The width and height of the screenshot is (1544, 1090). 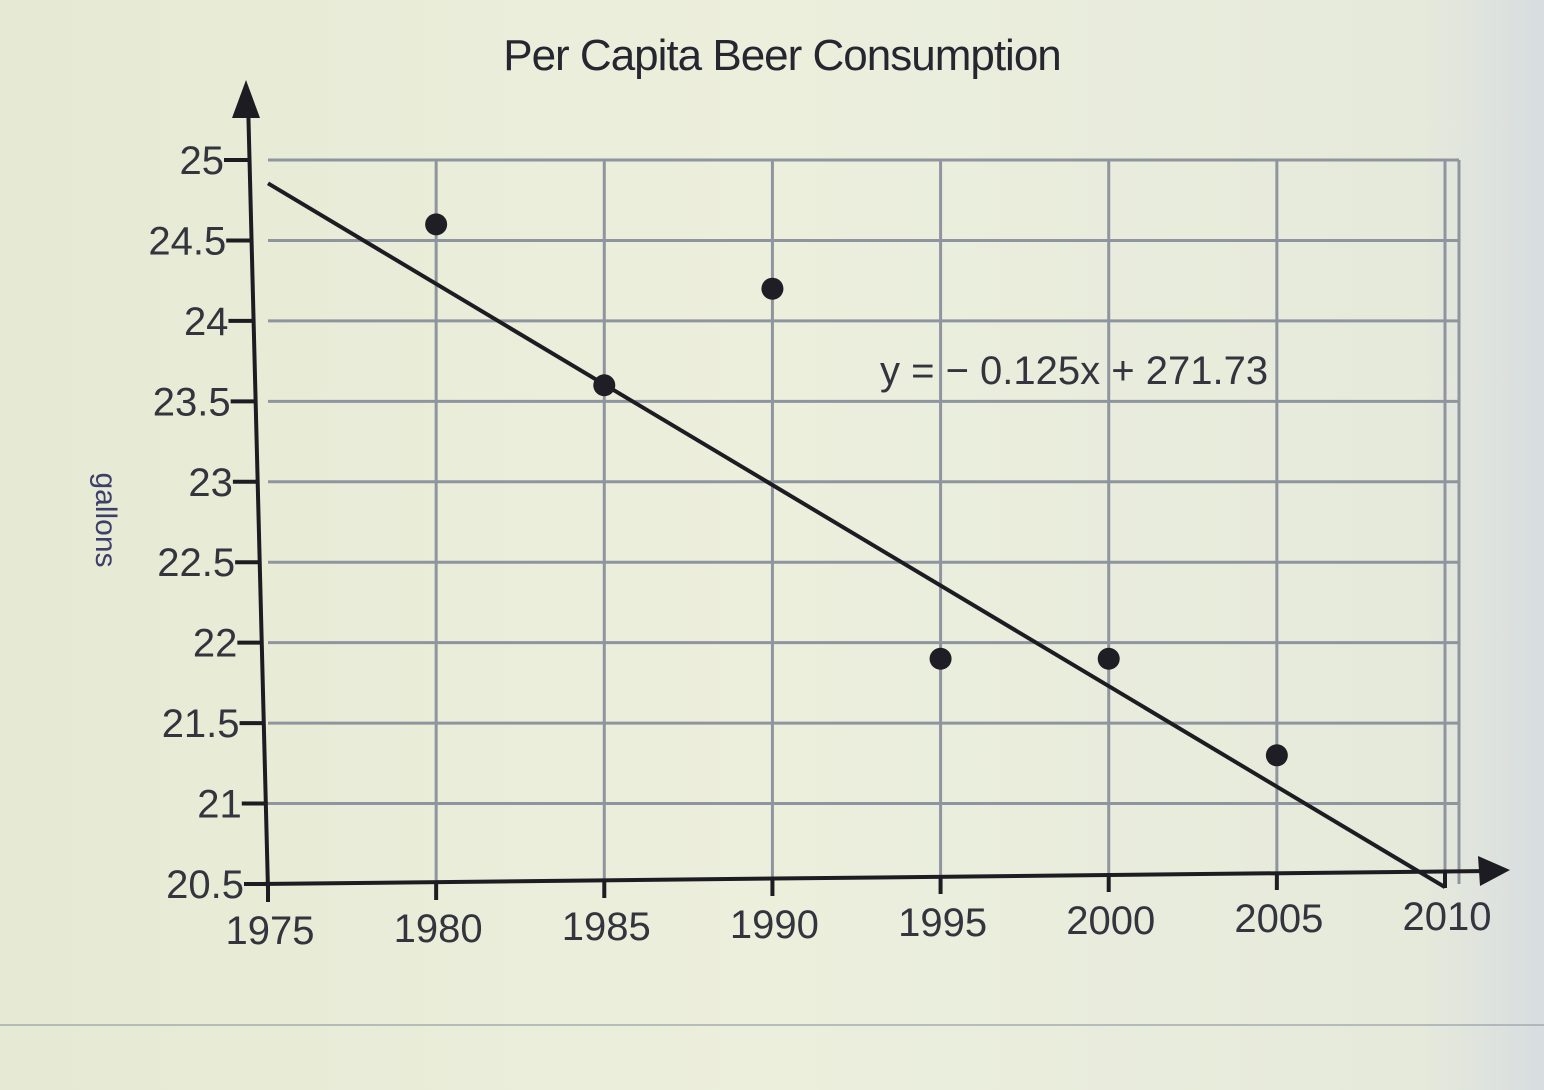 What do you see at coordinates (192, 402) in the screenshot?
I see `y-tick-label: 23.5` at bounding box center [192, 402].